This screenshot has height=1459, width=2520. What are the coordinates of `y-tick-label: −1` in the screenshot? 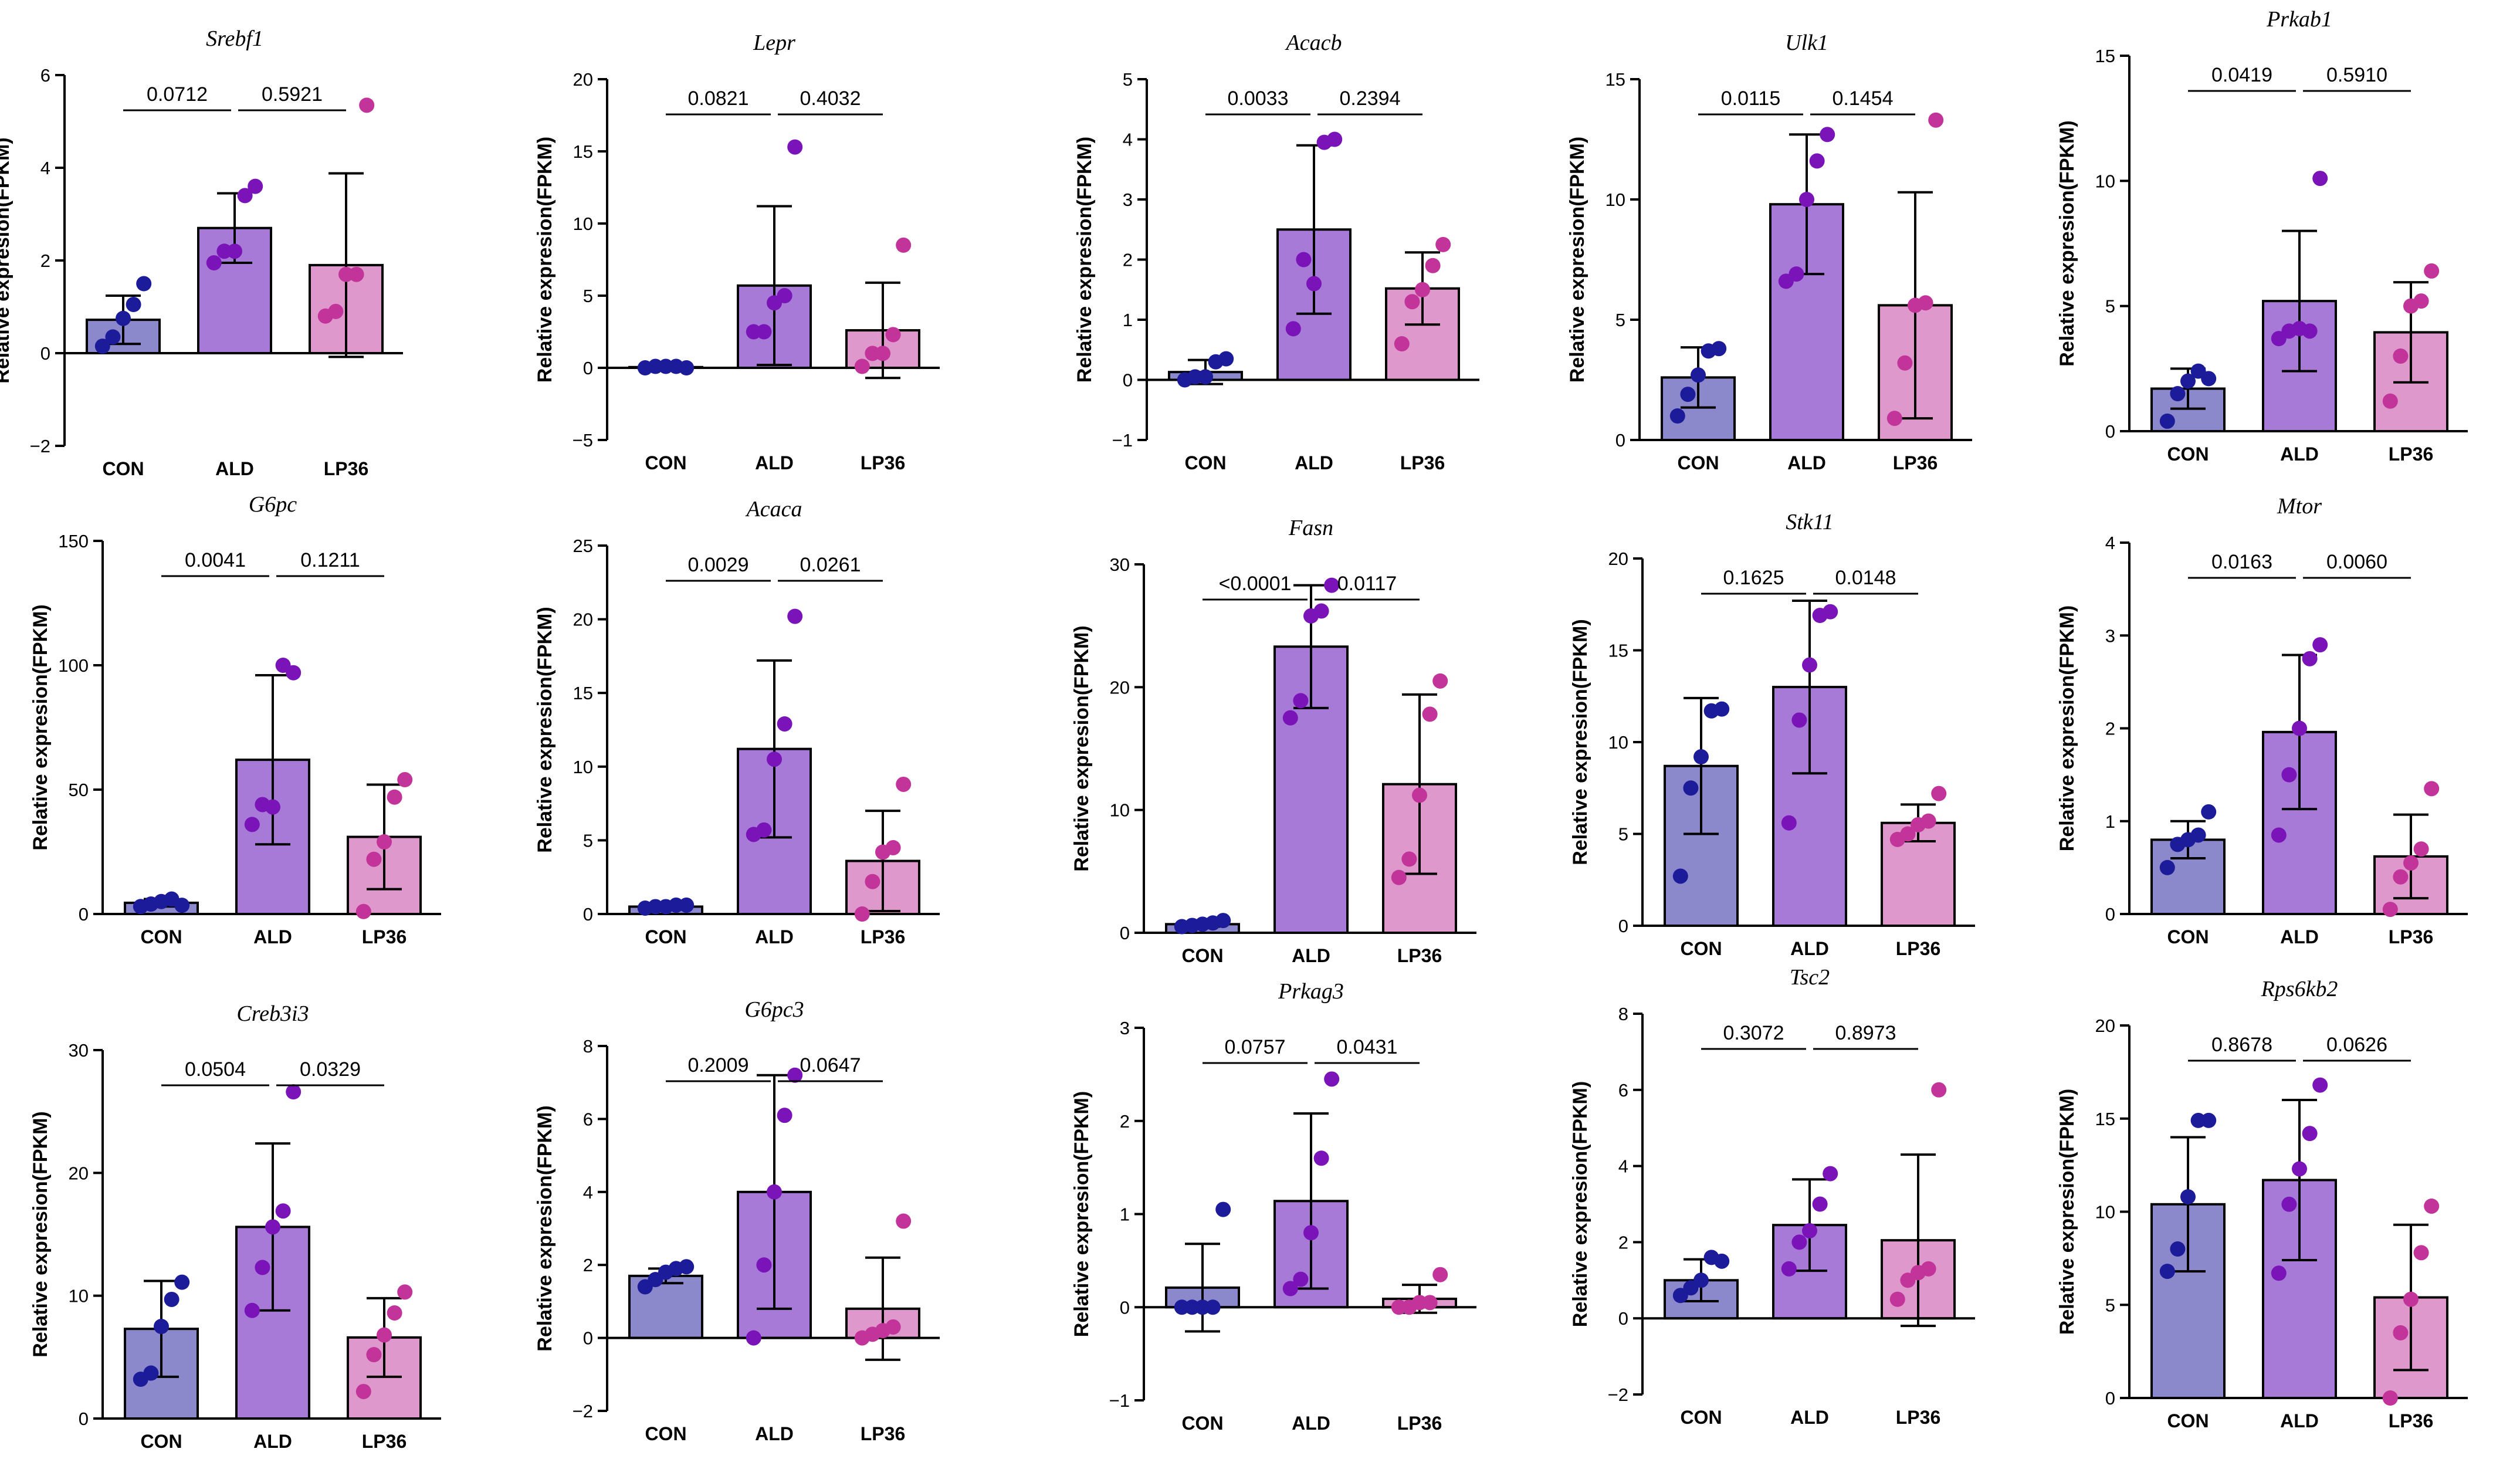 It's located at (1122, 441).